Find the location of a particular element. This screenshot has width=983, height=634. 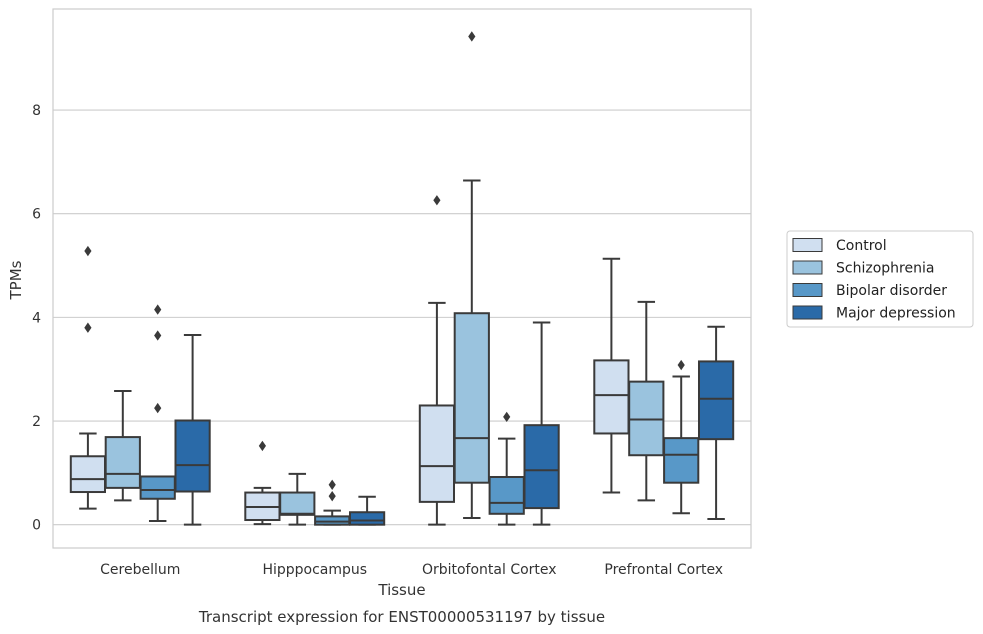

y-tick-label: 4 is located at coordinates (36, 318).